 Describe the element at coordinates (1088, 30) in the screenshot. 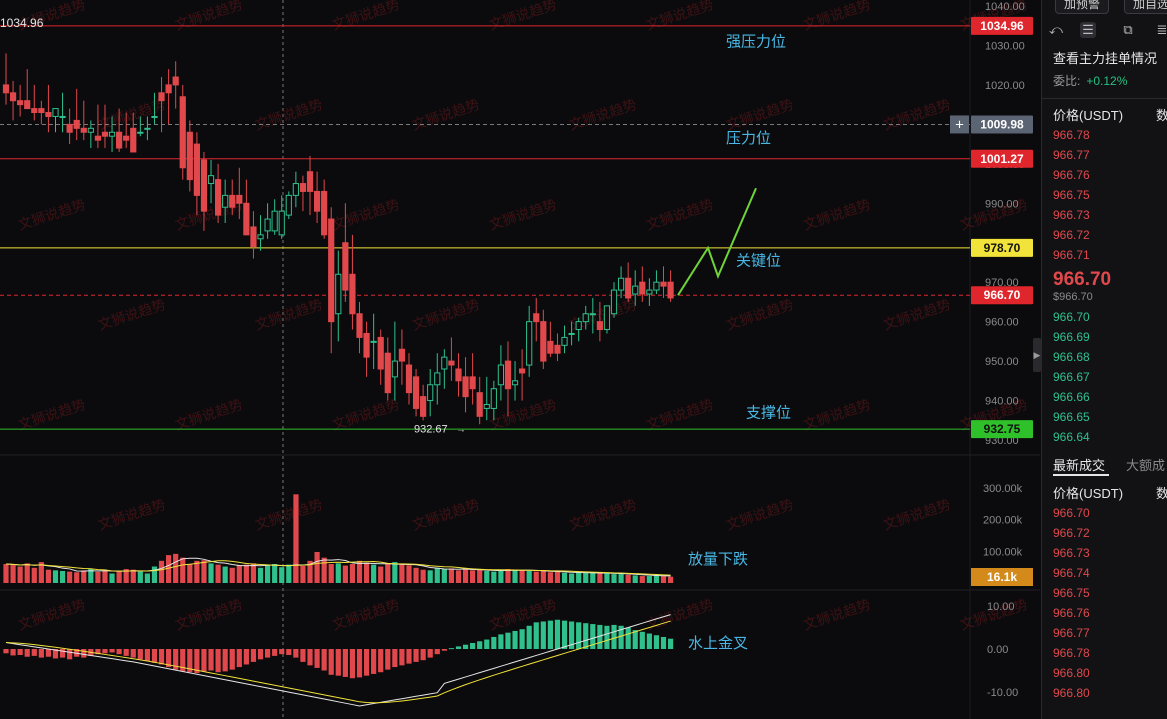

I see `layout-icon: ☰` at that location.